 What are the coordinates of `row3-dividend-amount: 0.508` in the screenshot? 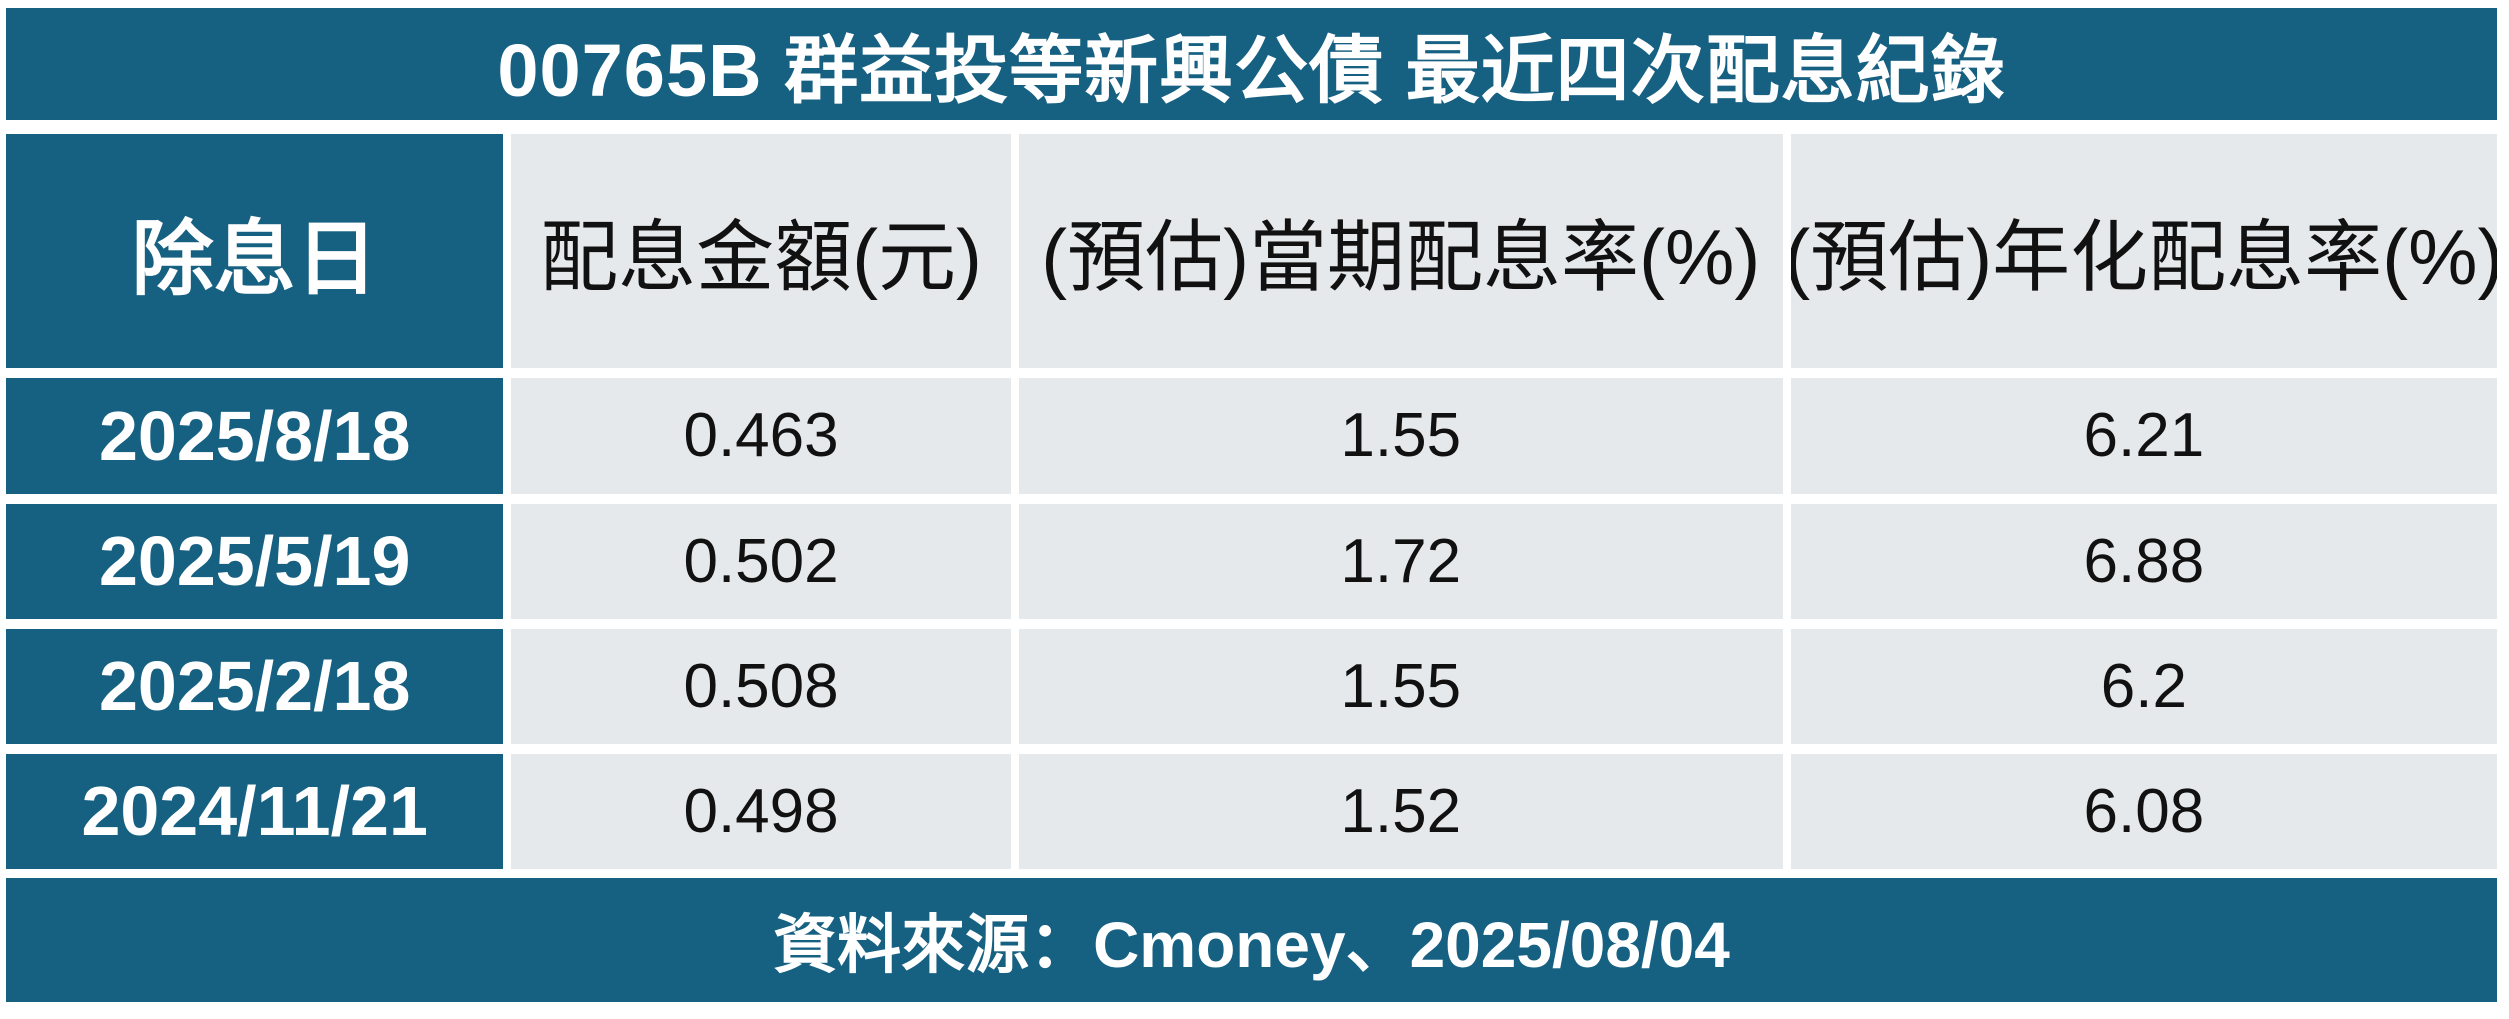 It's located at (761, 686).